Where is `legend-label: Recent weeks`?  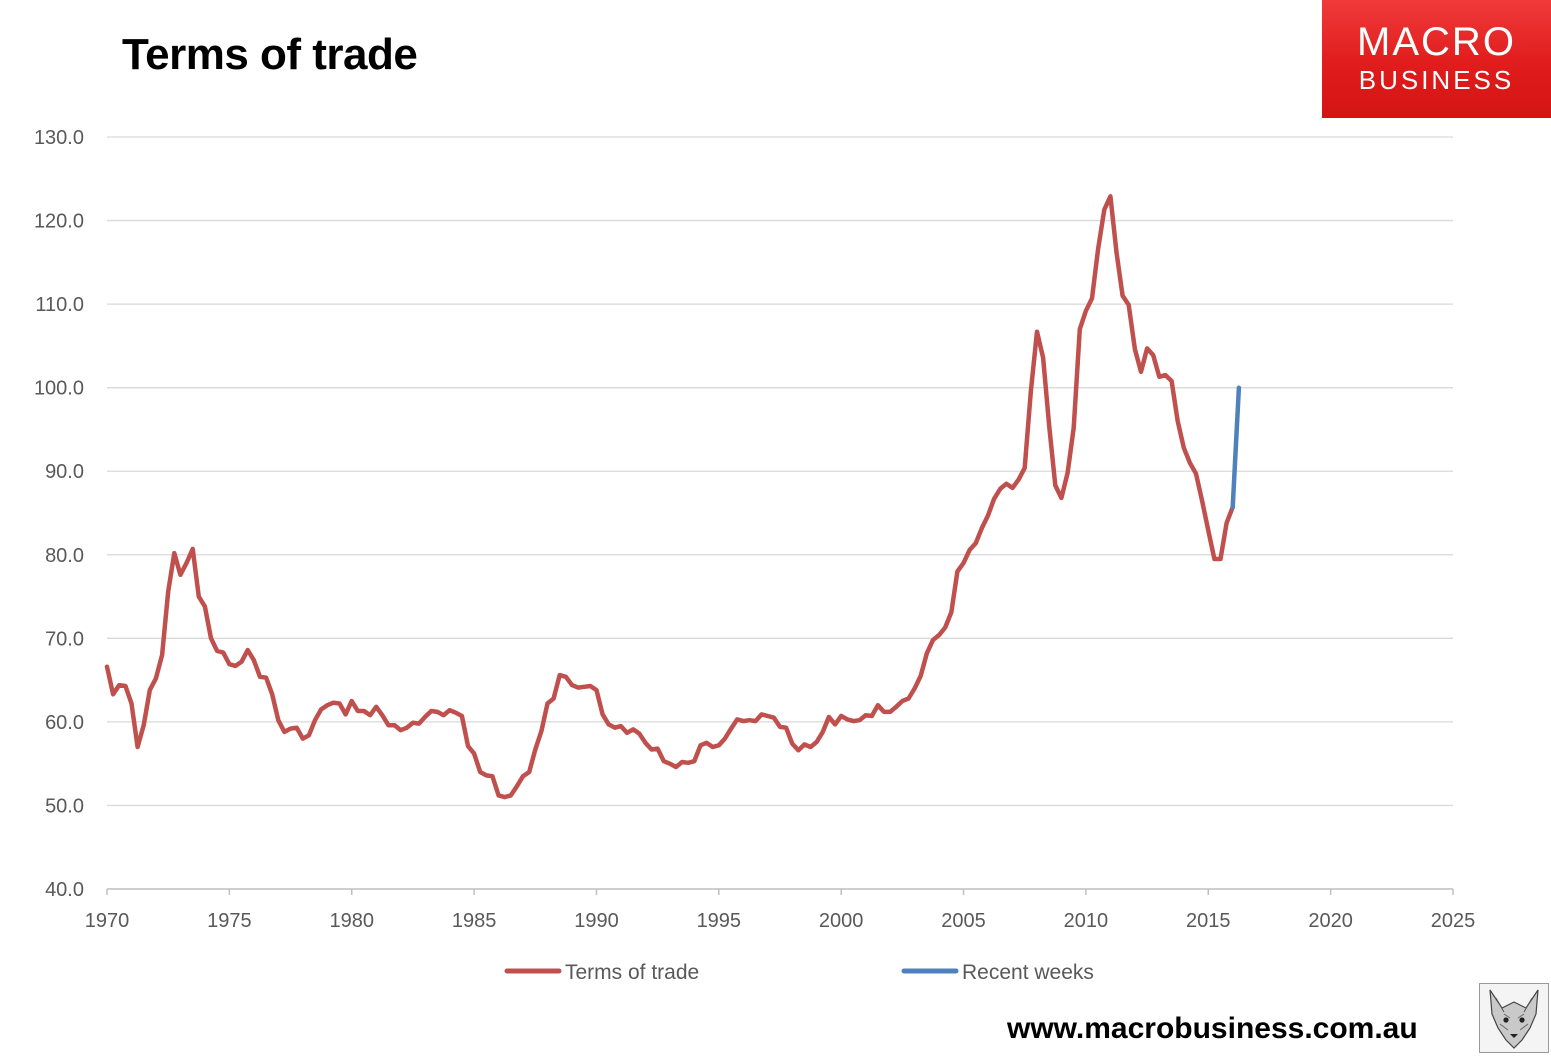
legend-label: Recent weeks is located at coordinates (1028, 972).